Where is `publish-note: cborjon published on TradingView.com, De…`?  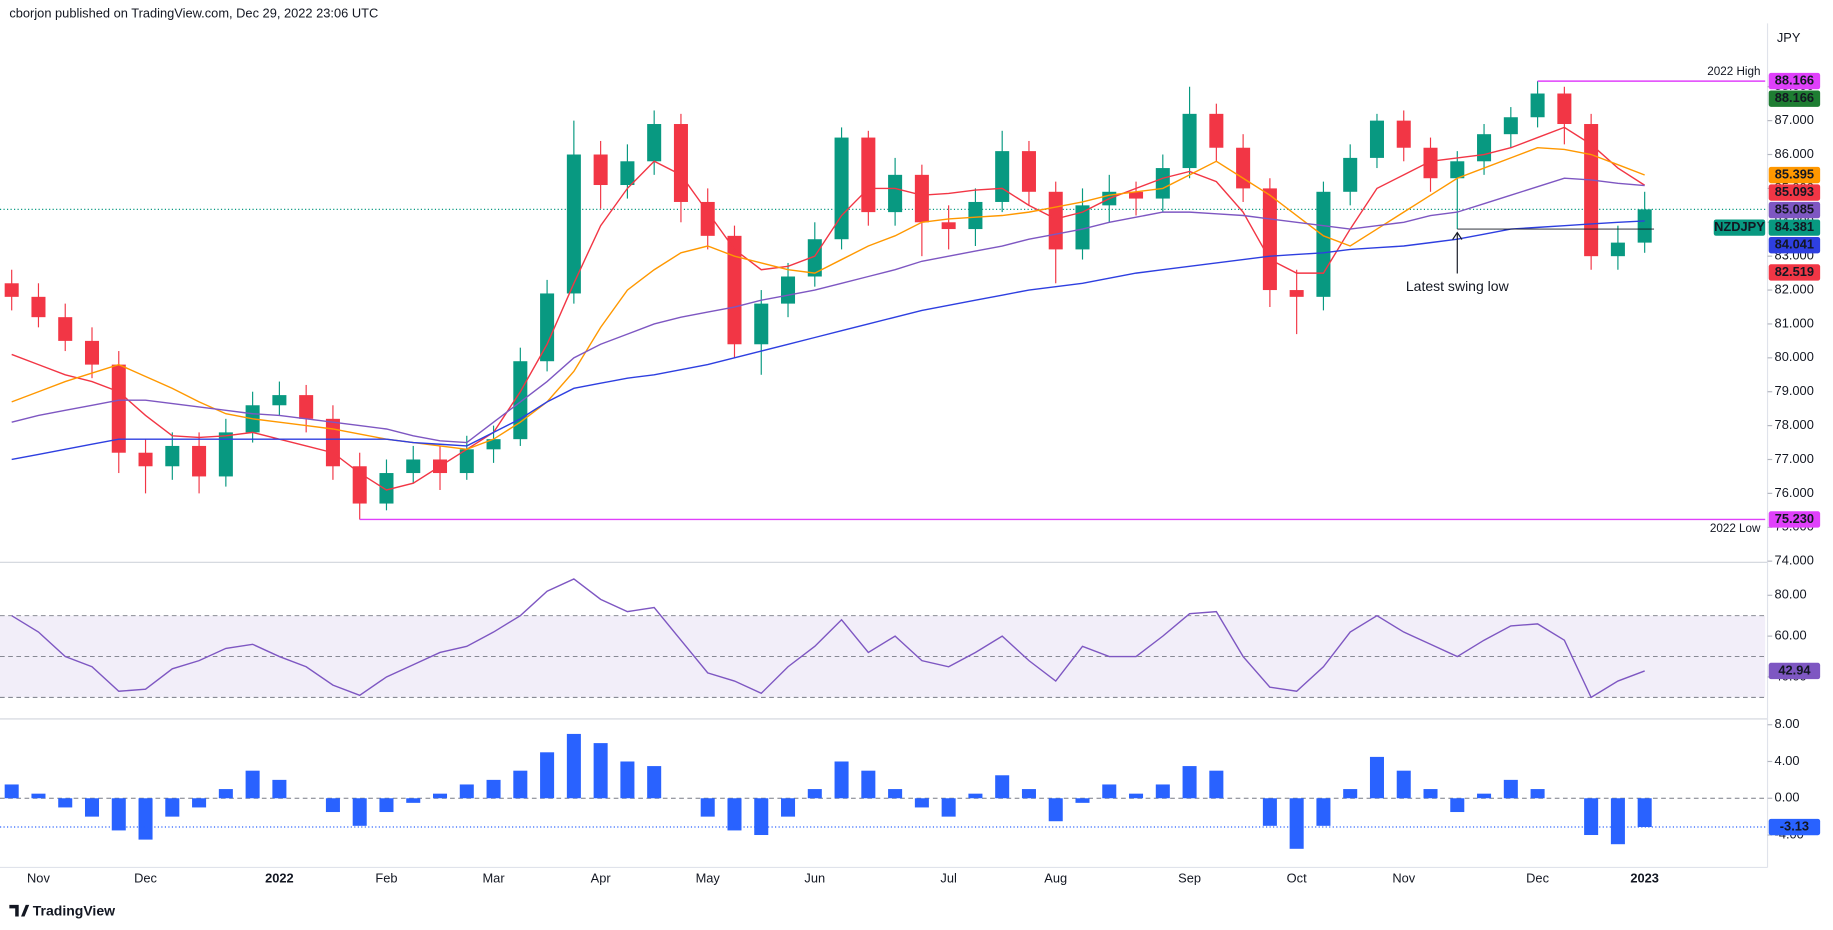 publish-note: cborjon published on TradingView.com, De… is located at coordinates (193, 12).